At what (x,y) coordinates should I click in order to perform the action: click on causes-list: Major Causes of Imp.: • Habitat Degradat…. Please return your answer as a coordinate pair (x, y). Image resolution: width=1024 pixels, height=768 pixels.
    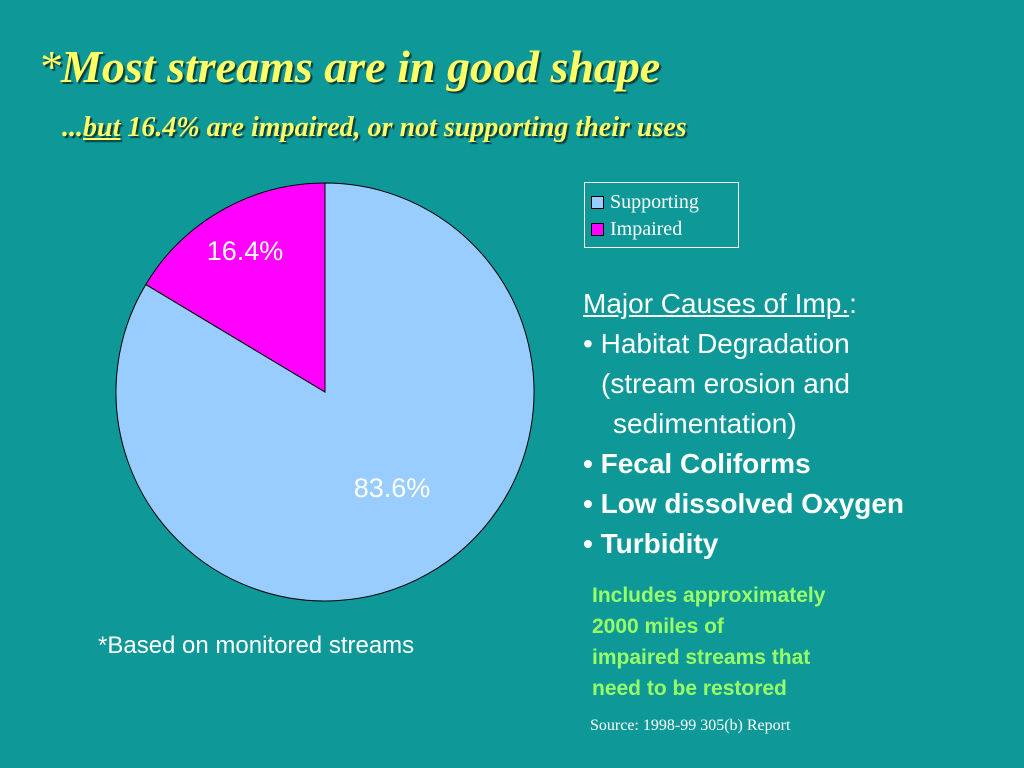
    Looking at the image, I should click on (743, 424).